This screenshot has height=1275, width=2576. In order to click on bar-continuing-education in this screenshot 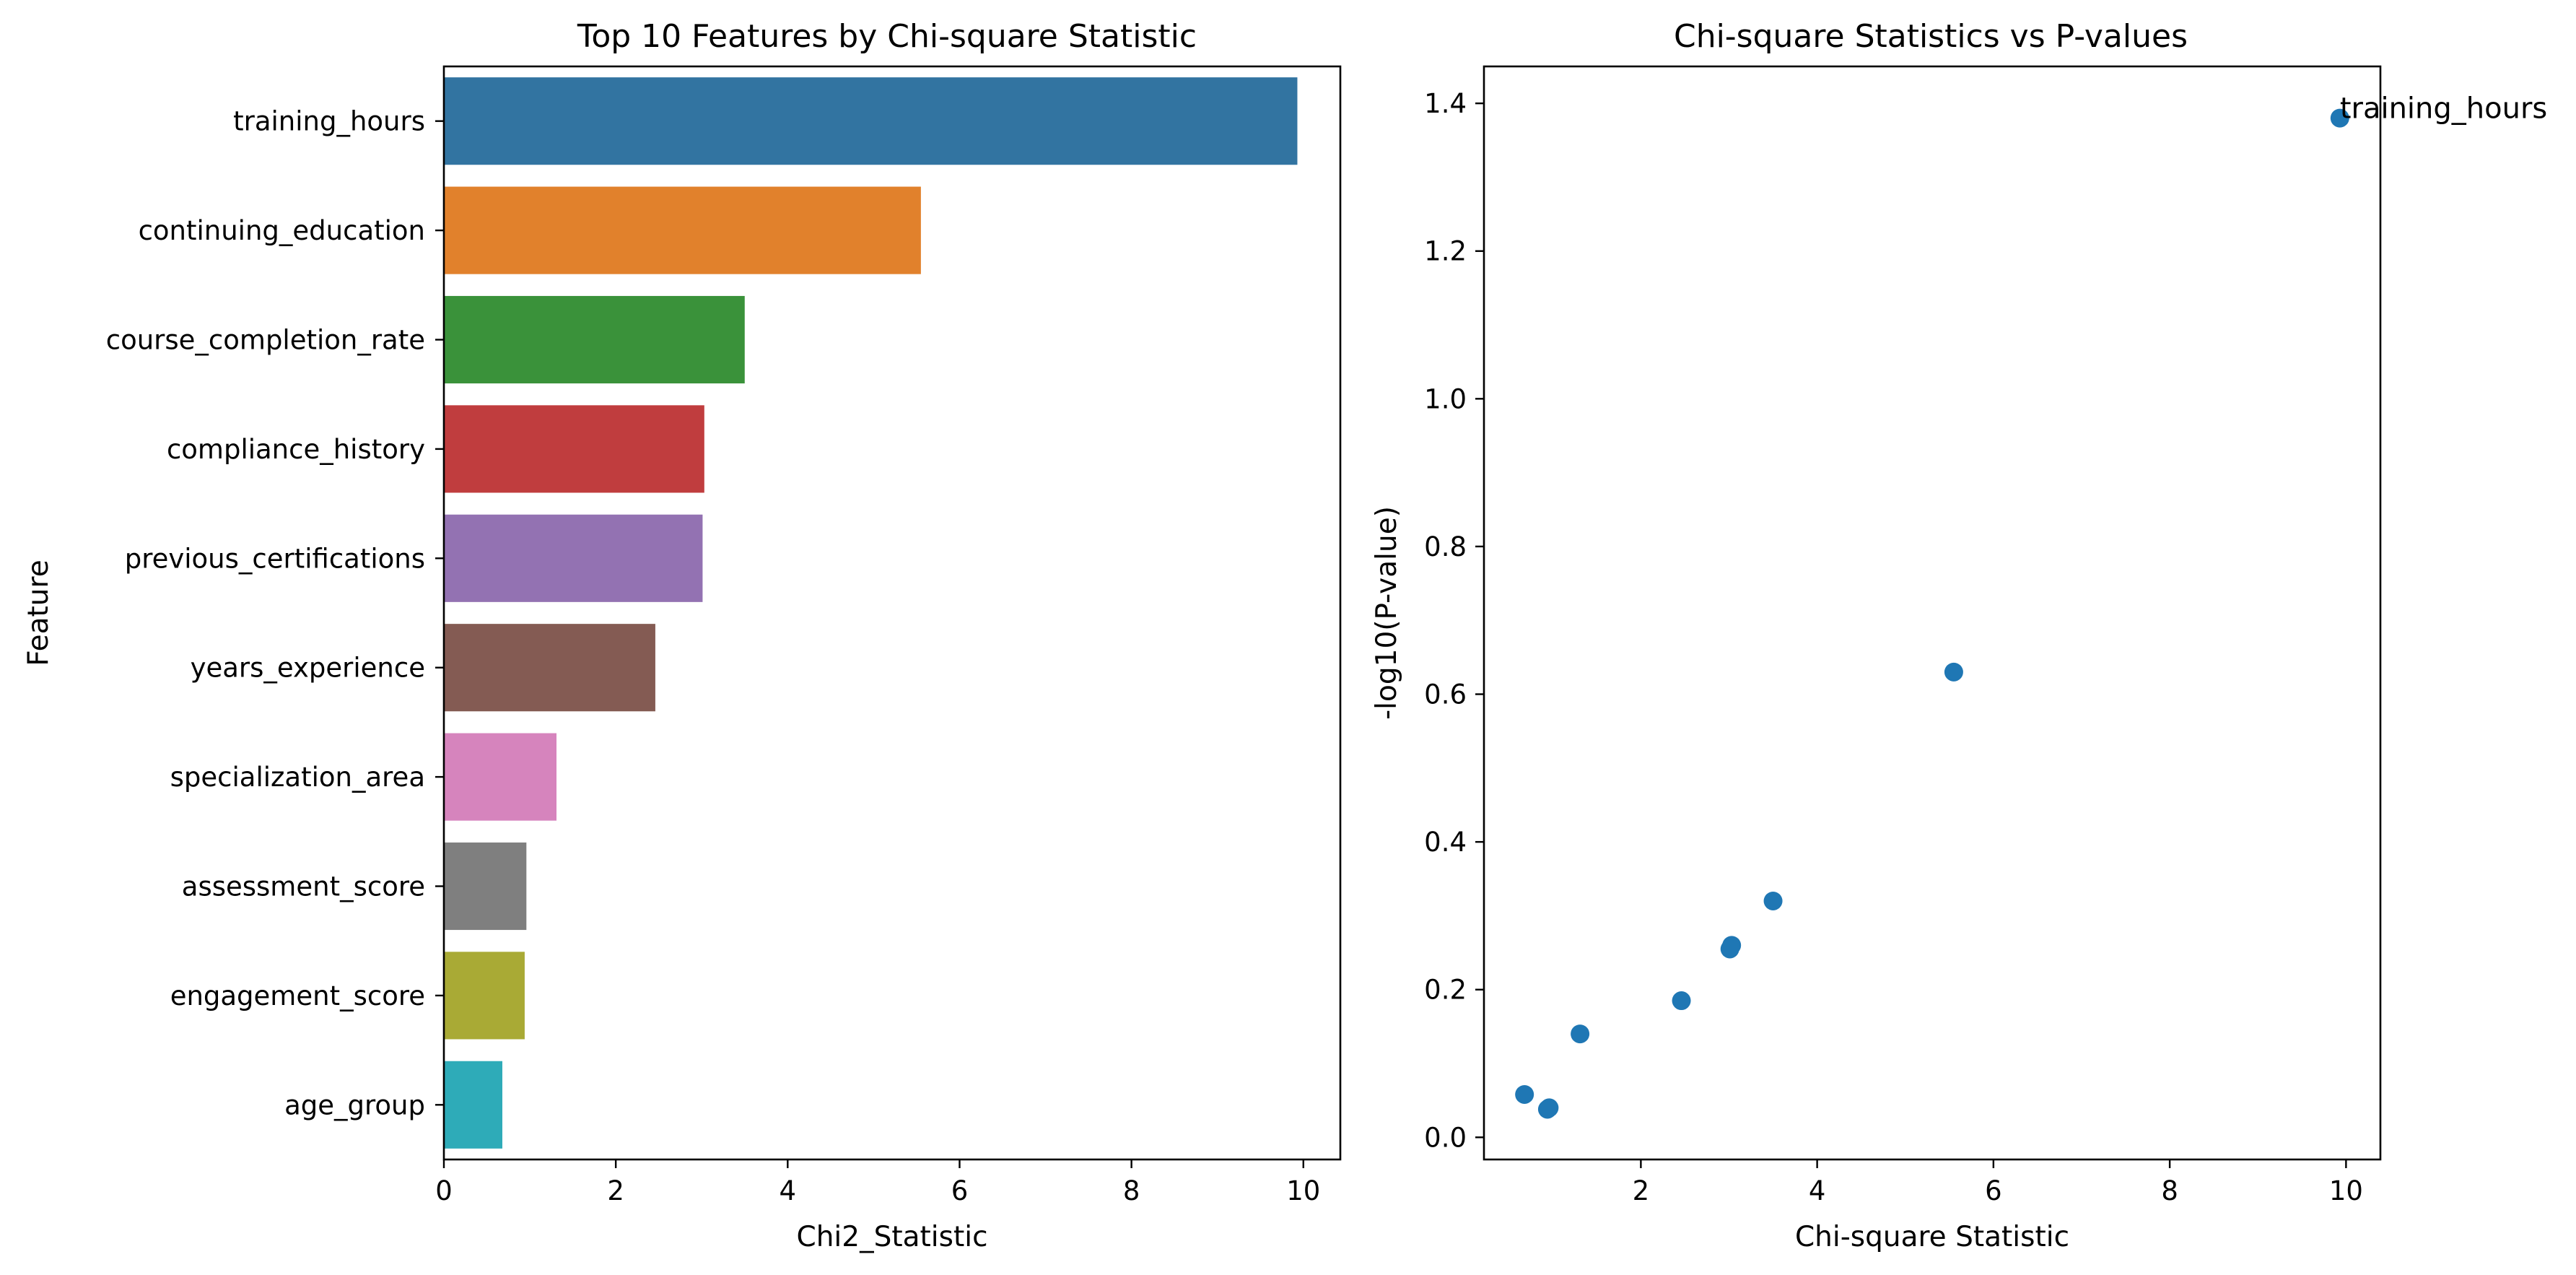, I will do `click(682, 230)`.